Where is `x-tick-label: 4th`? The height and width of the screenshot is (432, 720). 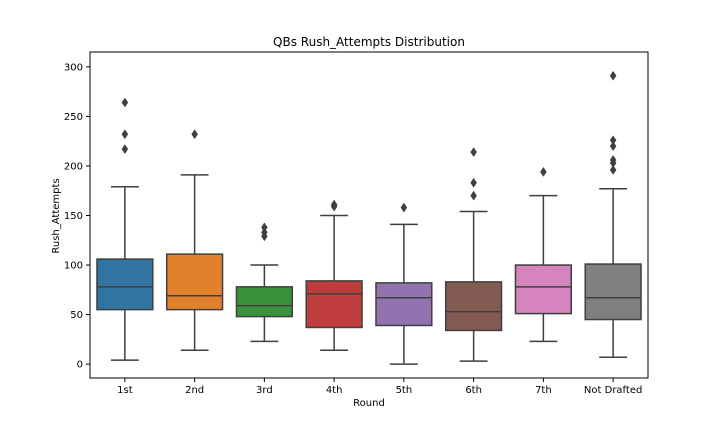 x-tick-label: 4th is located at coordinates (334, 390).